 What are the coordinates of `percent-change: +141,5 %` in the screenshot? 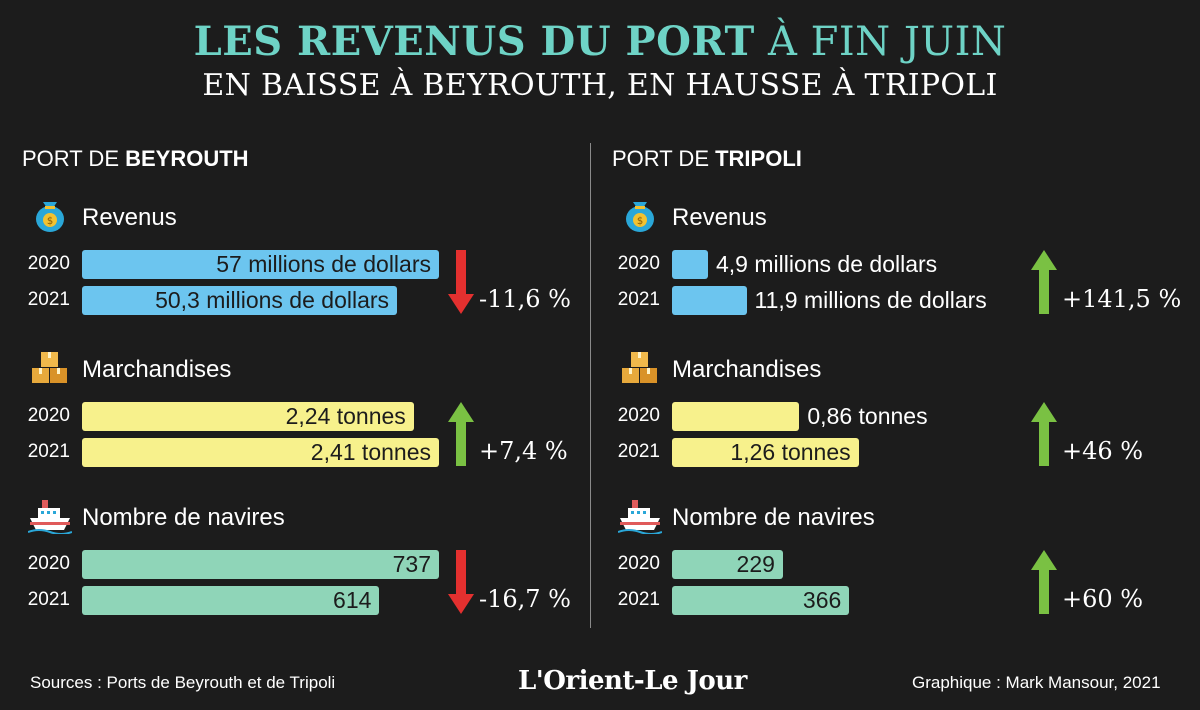 It's located at (1122, 299).